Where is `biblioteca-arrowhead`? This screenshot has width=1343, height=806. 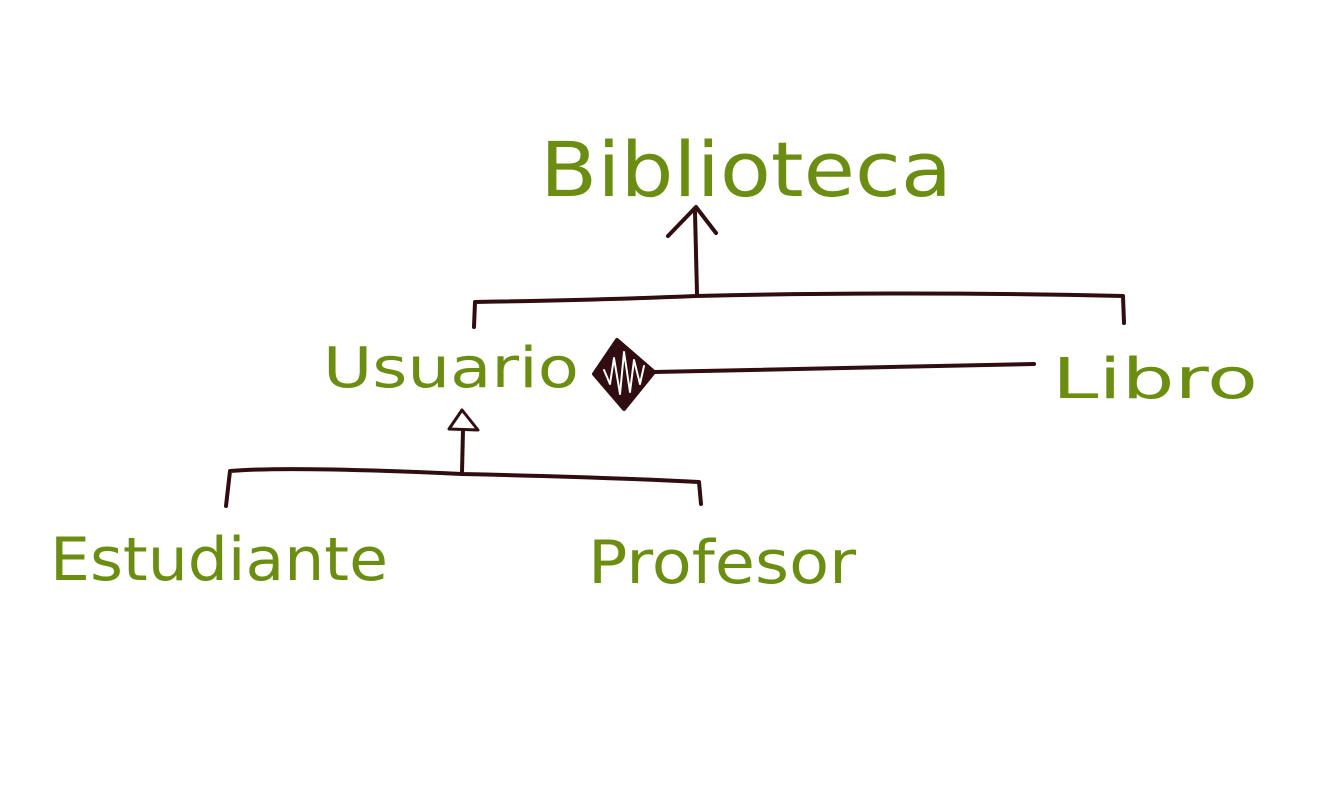
biblioteca-arrowhead is located at coordinates (692, 221).